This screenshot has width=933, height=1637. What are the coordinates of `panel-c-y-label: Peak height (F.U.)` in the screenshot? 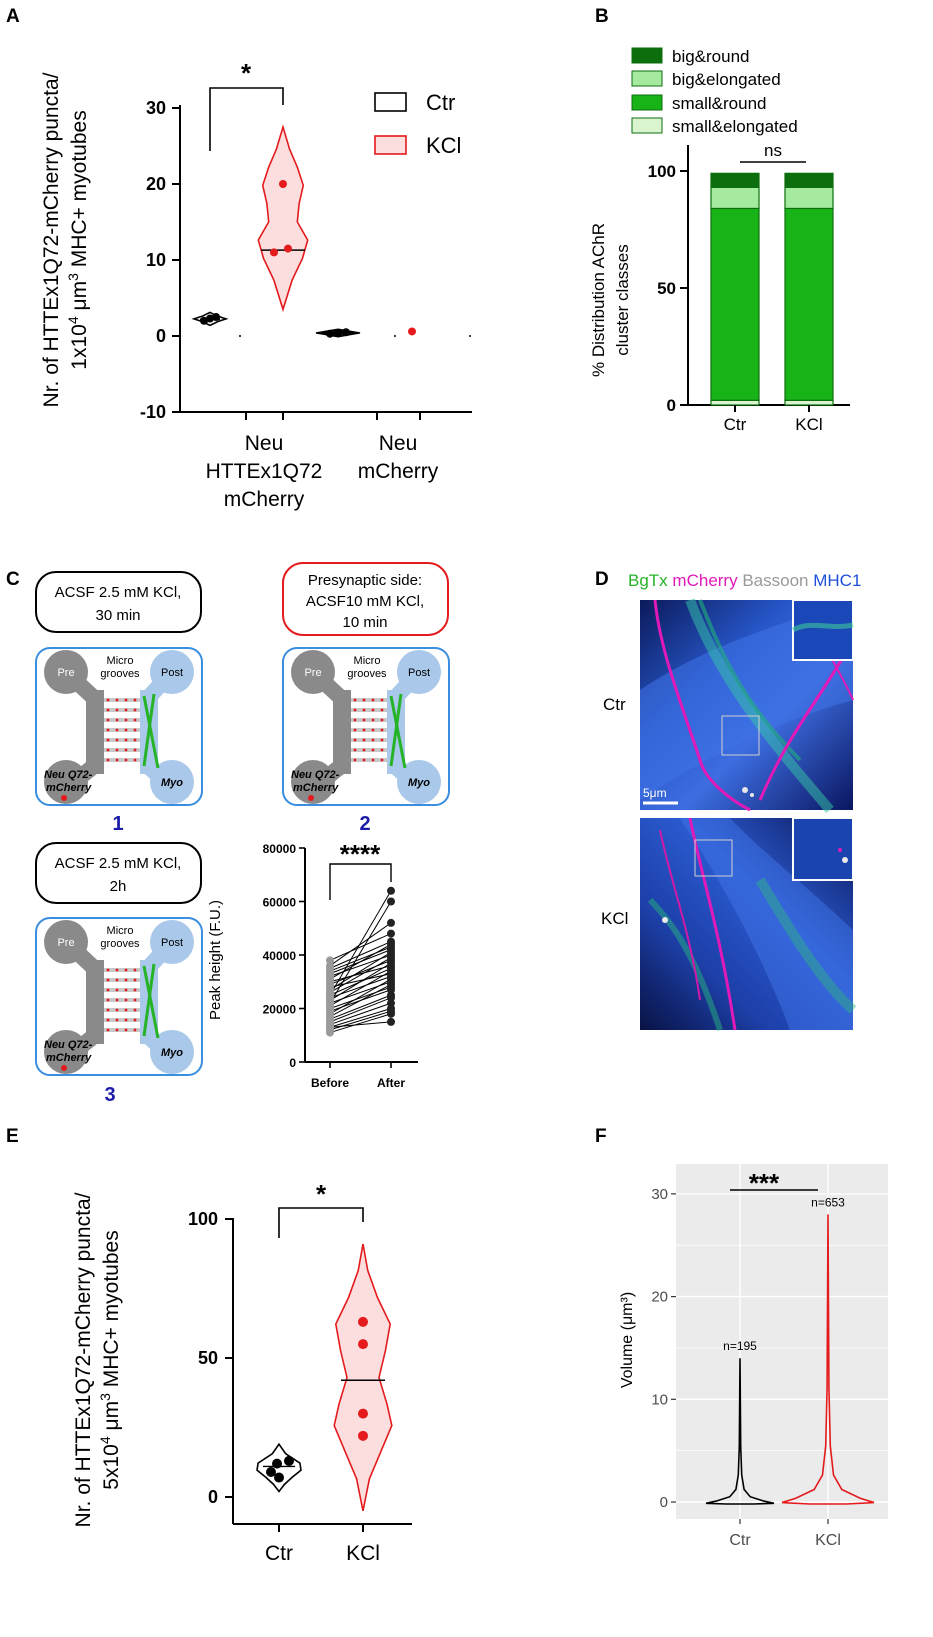 It's located at (215, 960).